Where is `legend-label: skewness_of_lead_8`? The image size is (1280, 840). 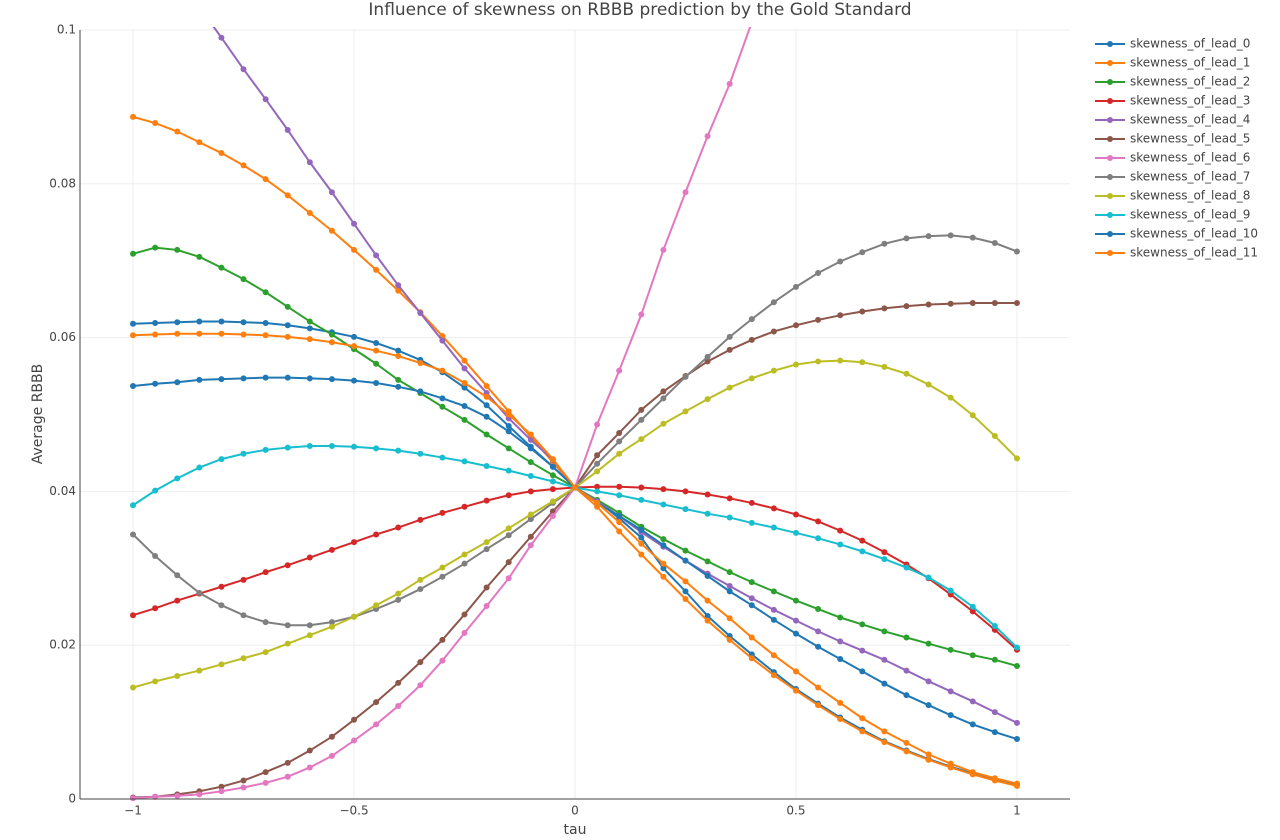
legend-label: skewness_of_lead_8 is located at coordinates (1190, 196).